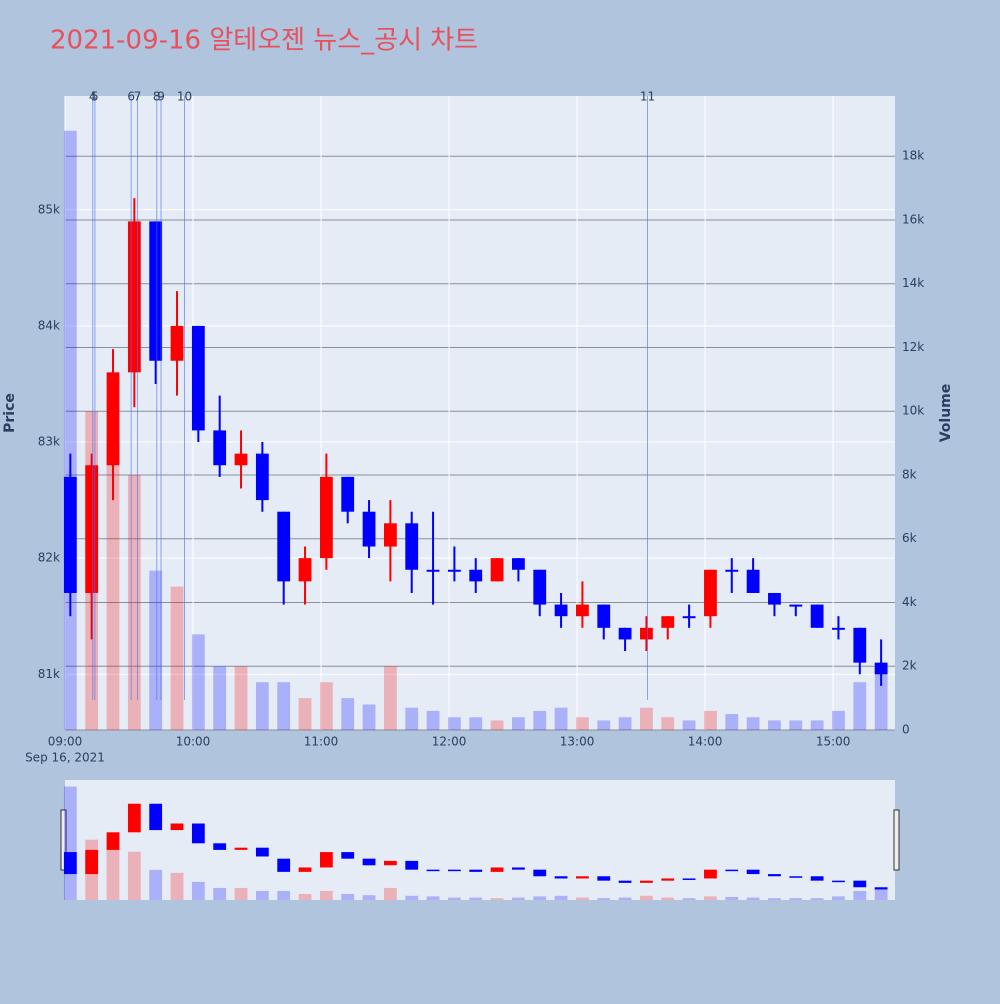 Image resolution: width=1000 pixels, height=1004 pixels. Describe the element at coordinates (184, 97) in the screenshot. I see `event-label: 10` at that location.